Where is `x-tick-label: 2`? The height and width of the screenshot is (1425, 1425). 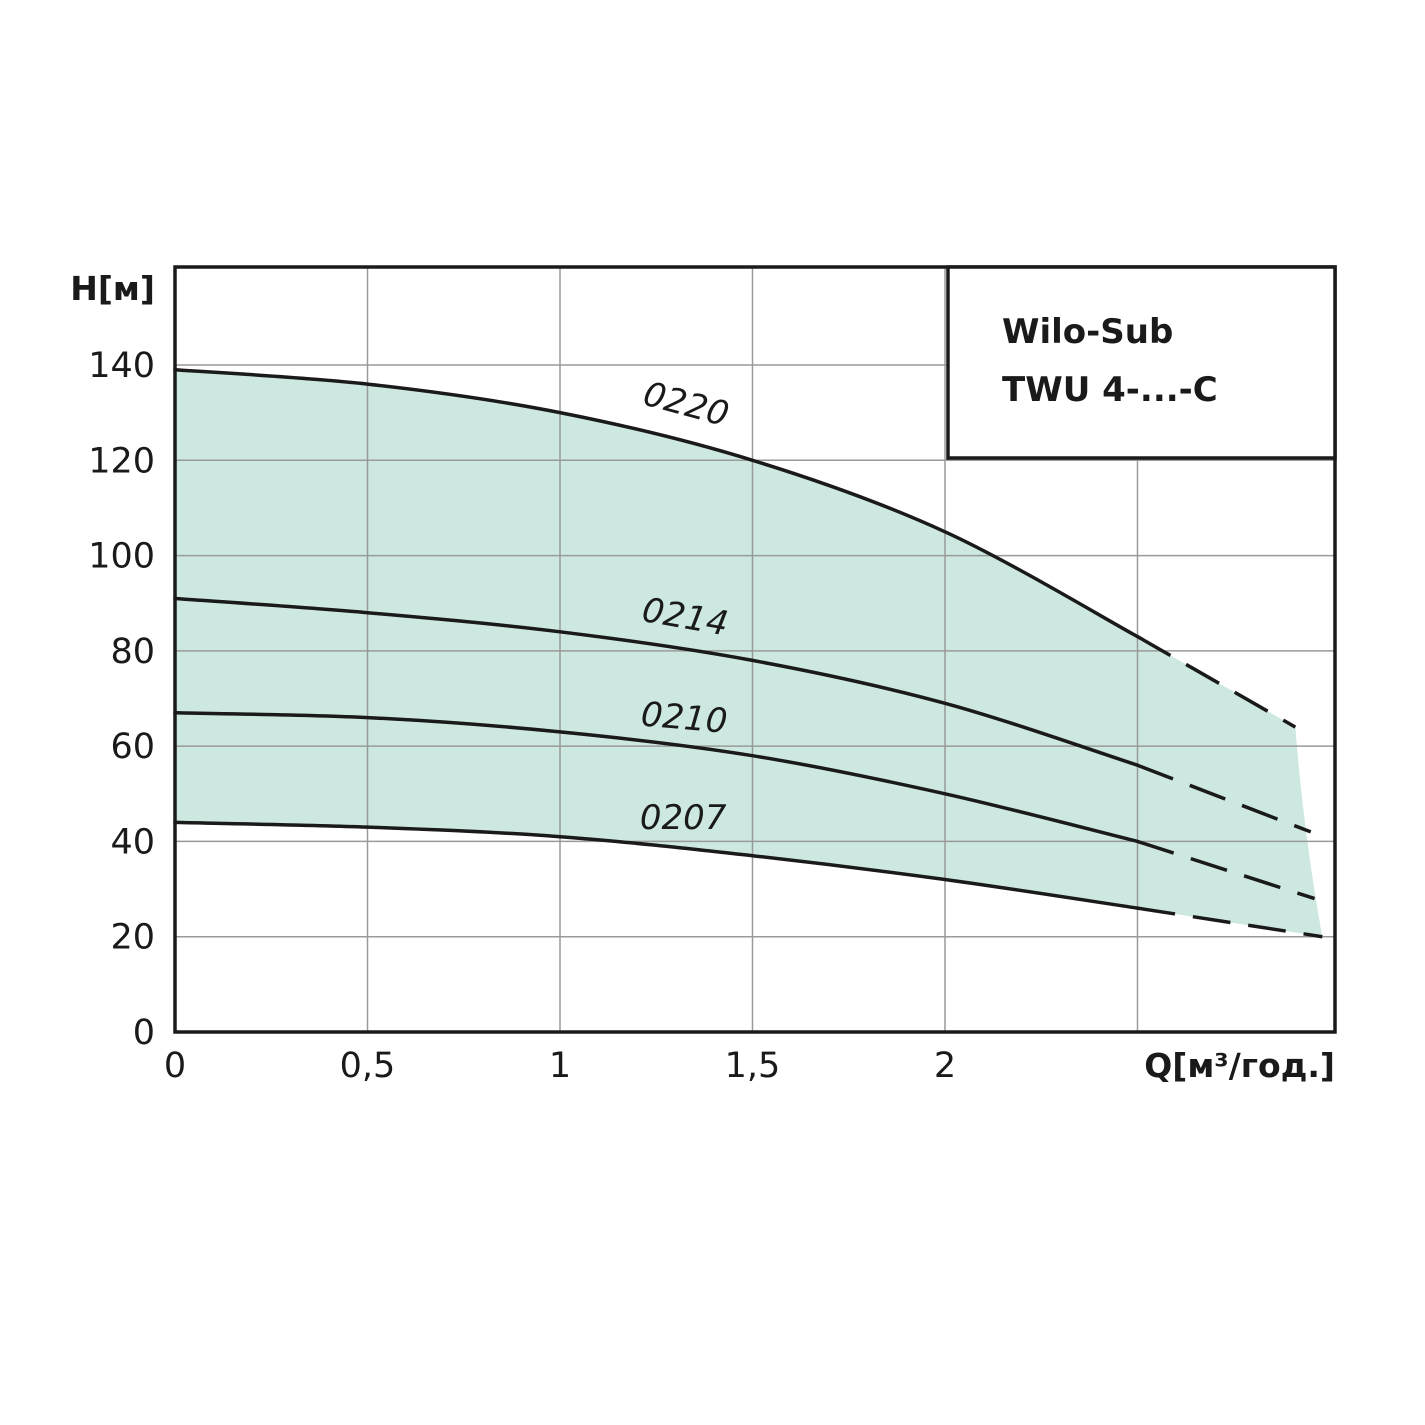
x-tick-label: 2 is located at coordinates (945, 1066).